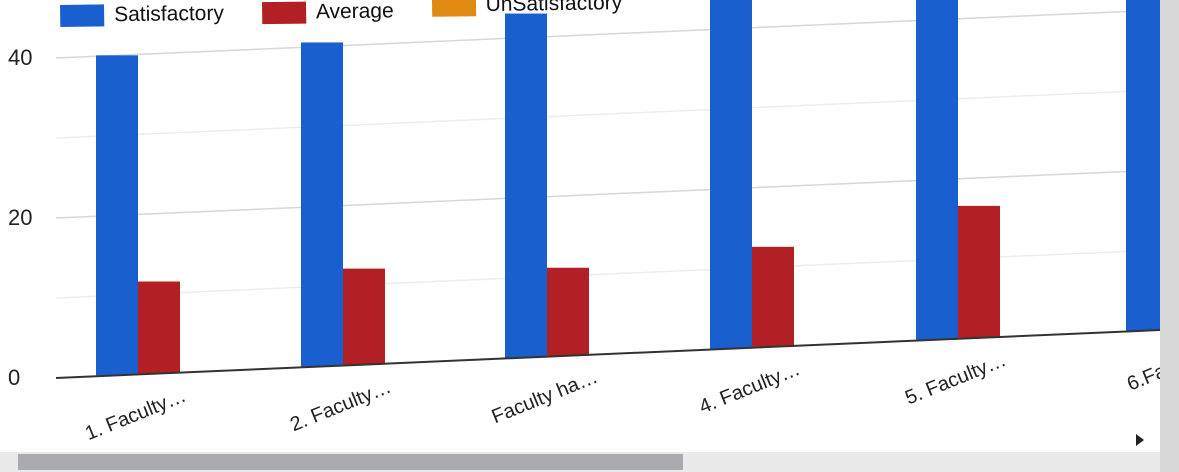  Describe the element at coordinates (284, 13) in the screenshot. I see `legend-swatch-average` at that location.